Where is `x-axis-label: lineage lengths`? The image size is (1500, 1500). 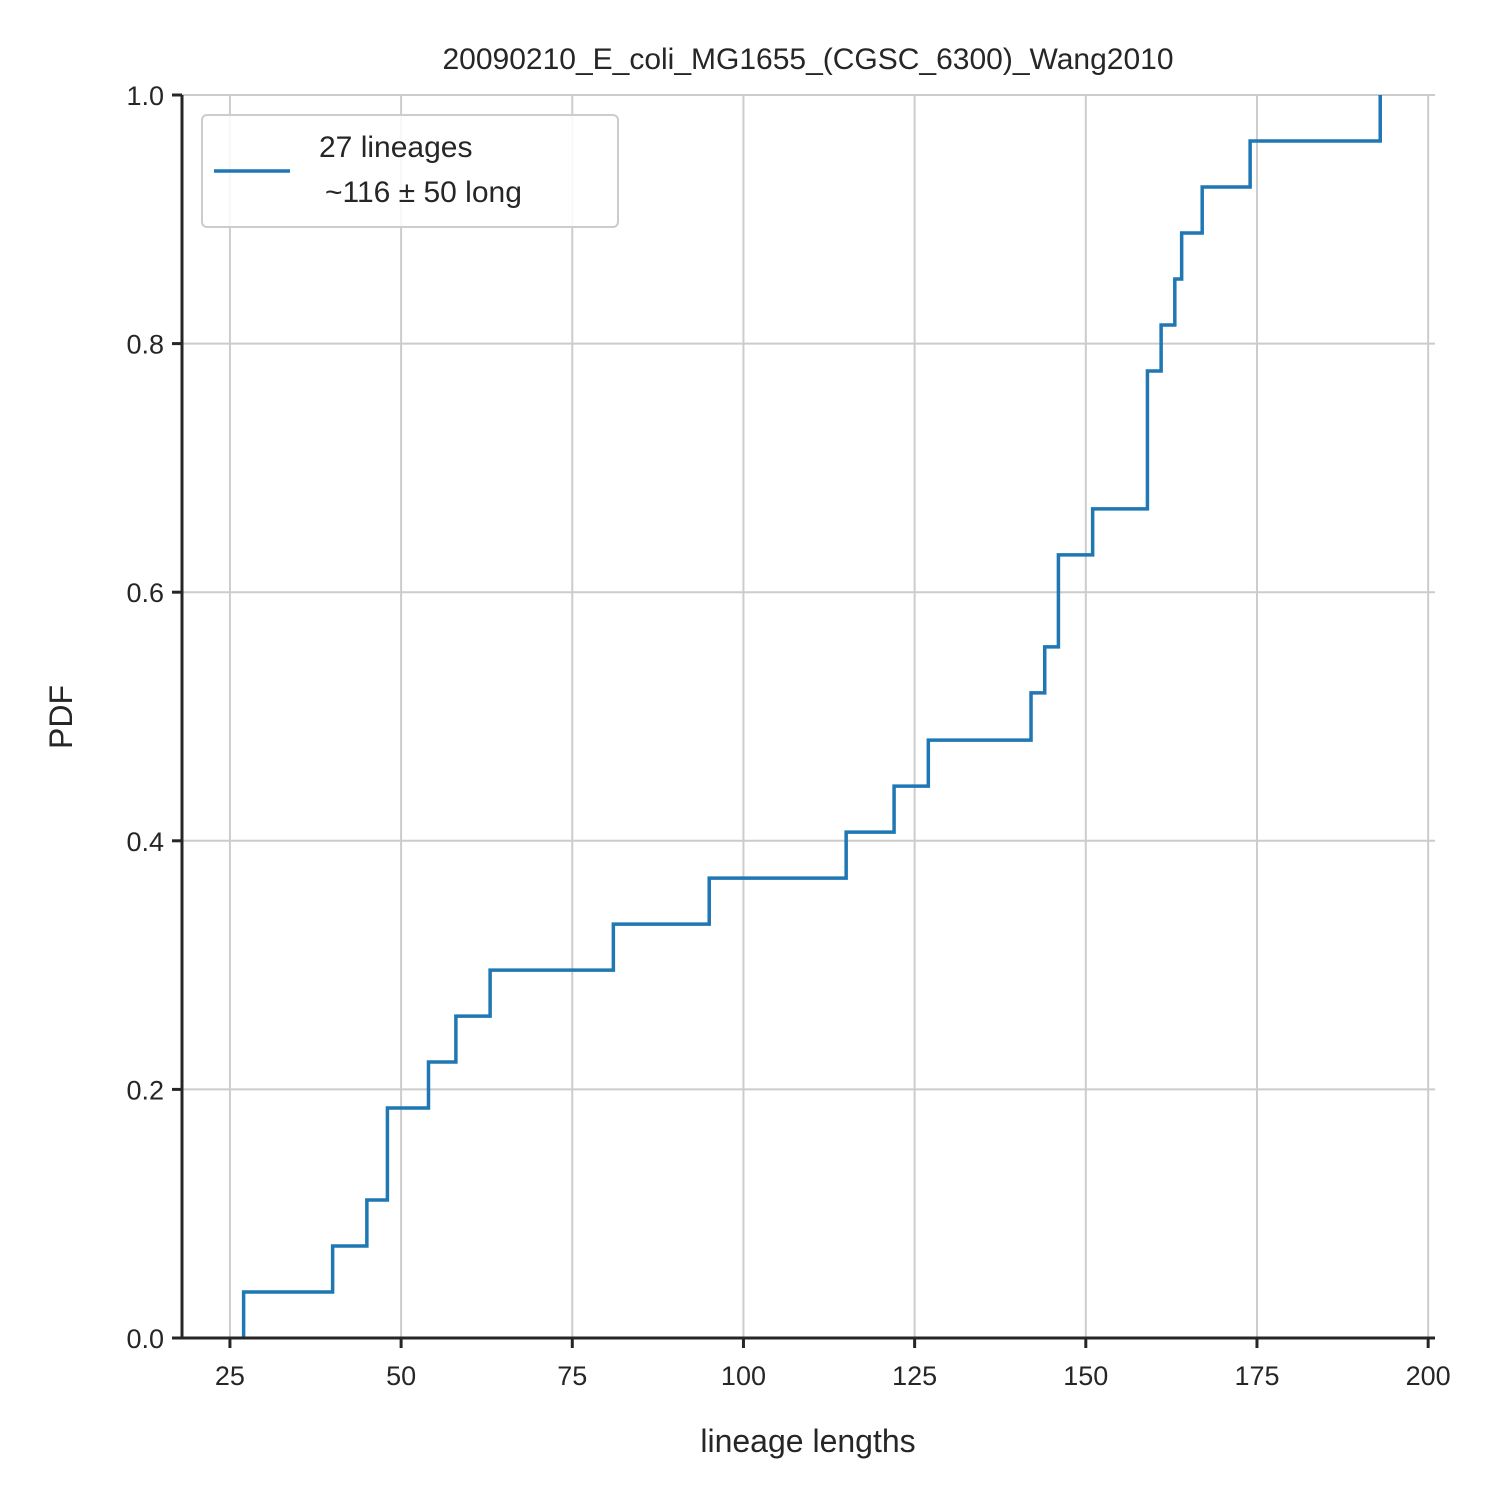 x-axis-label: lineage lengths is located at coordinates (807, 1441).